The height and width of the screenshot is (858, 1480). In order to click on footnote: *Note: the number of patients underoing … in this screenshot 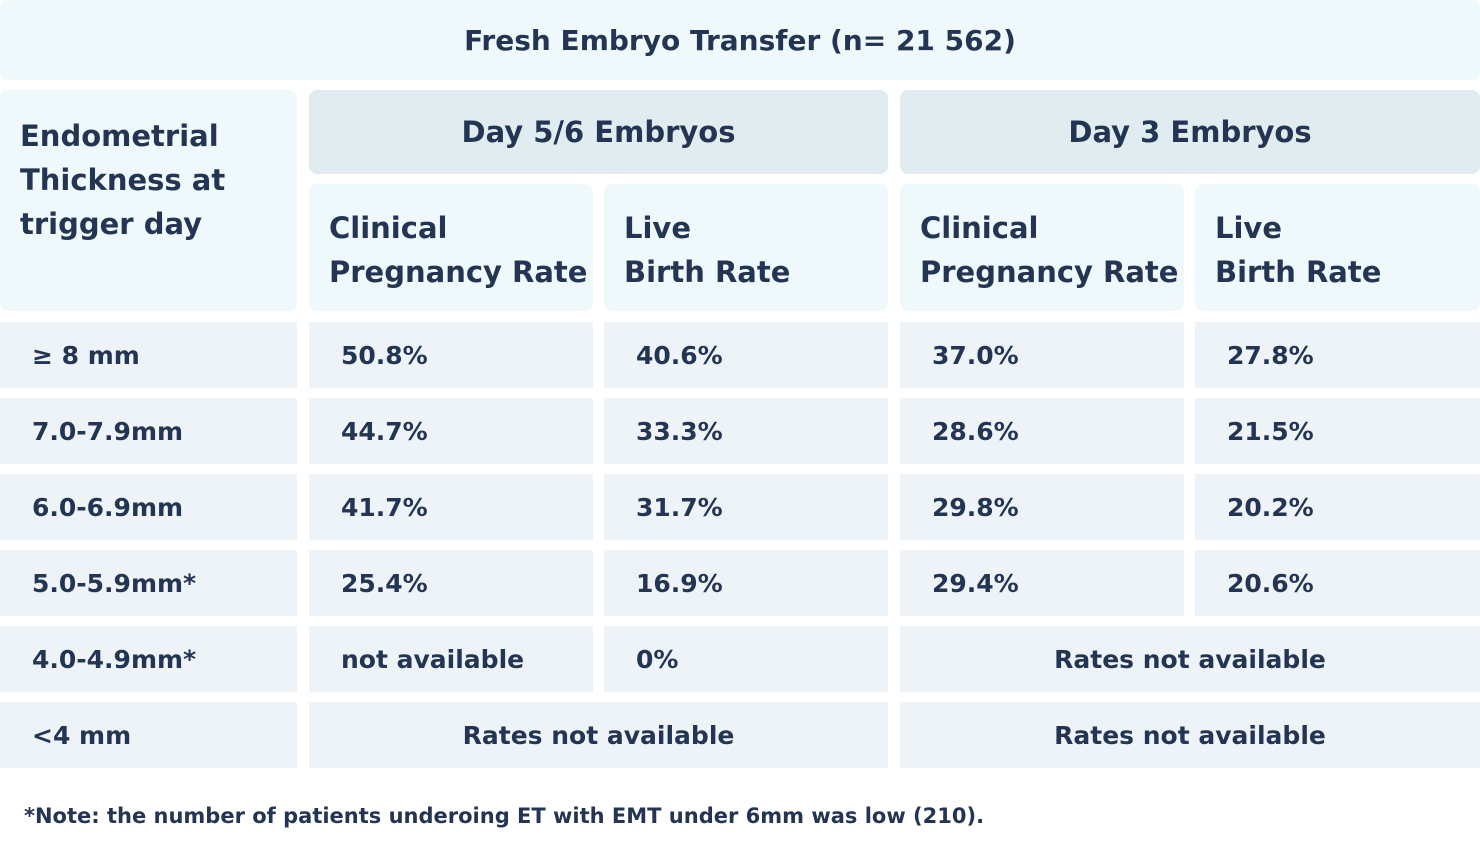, I will do `click(504, 816)`.